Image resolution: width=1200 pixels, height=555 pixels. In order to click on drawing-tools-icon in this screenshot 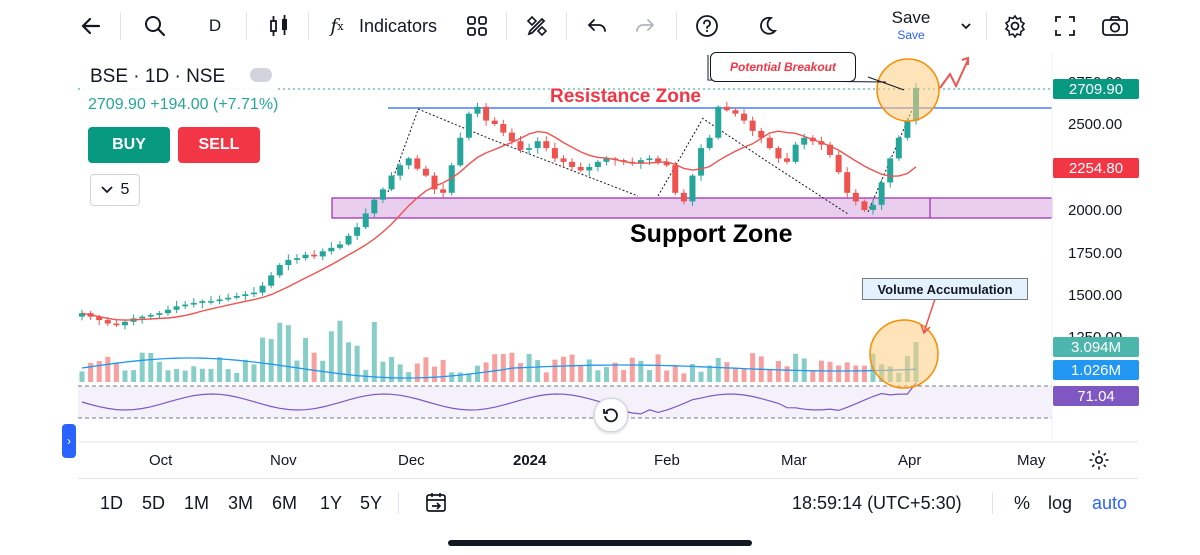, I will do `click(537, 26)`.